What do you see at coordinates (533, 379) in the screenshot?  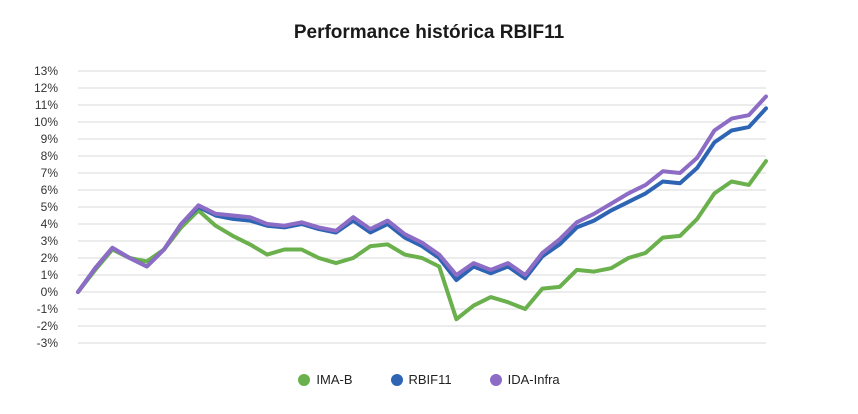 I see `legend-label: IDA-Infra` at bounding box center [533, 379].